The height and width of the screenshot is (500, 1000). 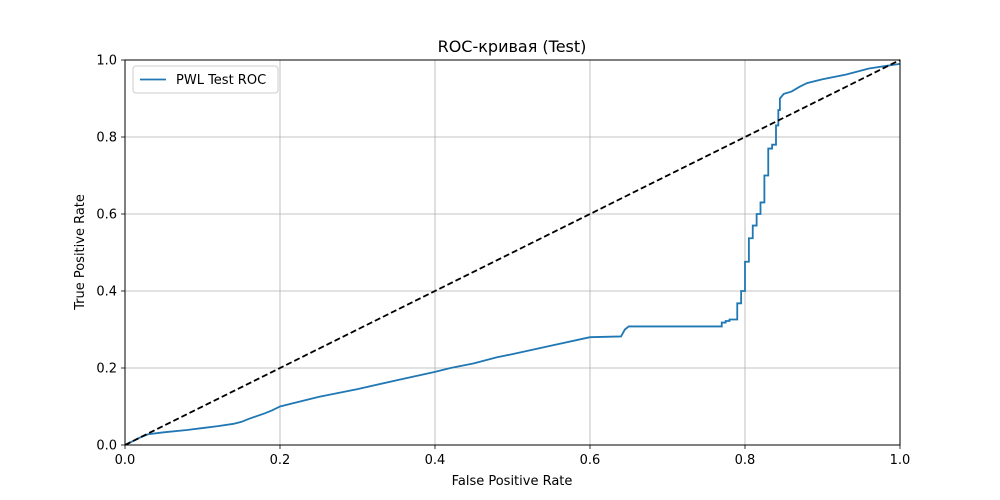 I want to click on y-tick-label: 0.6, so click(x=106, y=215).